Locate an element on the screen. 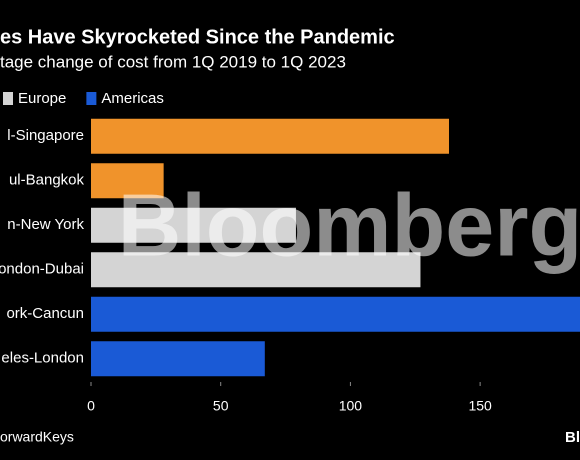 Image resolution: width=580 pixels, height=460 pixels. x-tick-label: 50 is located at coordinates (221, 406).